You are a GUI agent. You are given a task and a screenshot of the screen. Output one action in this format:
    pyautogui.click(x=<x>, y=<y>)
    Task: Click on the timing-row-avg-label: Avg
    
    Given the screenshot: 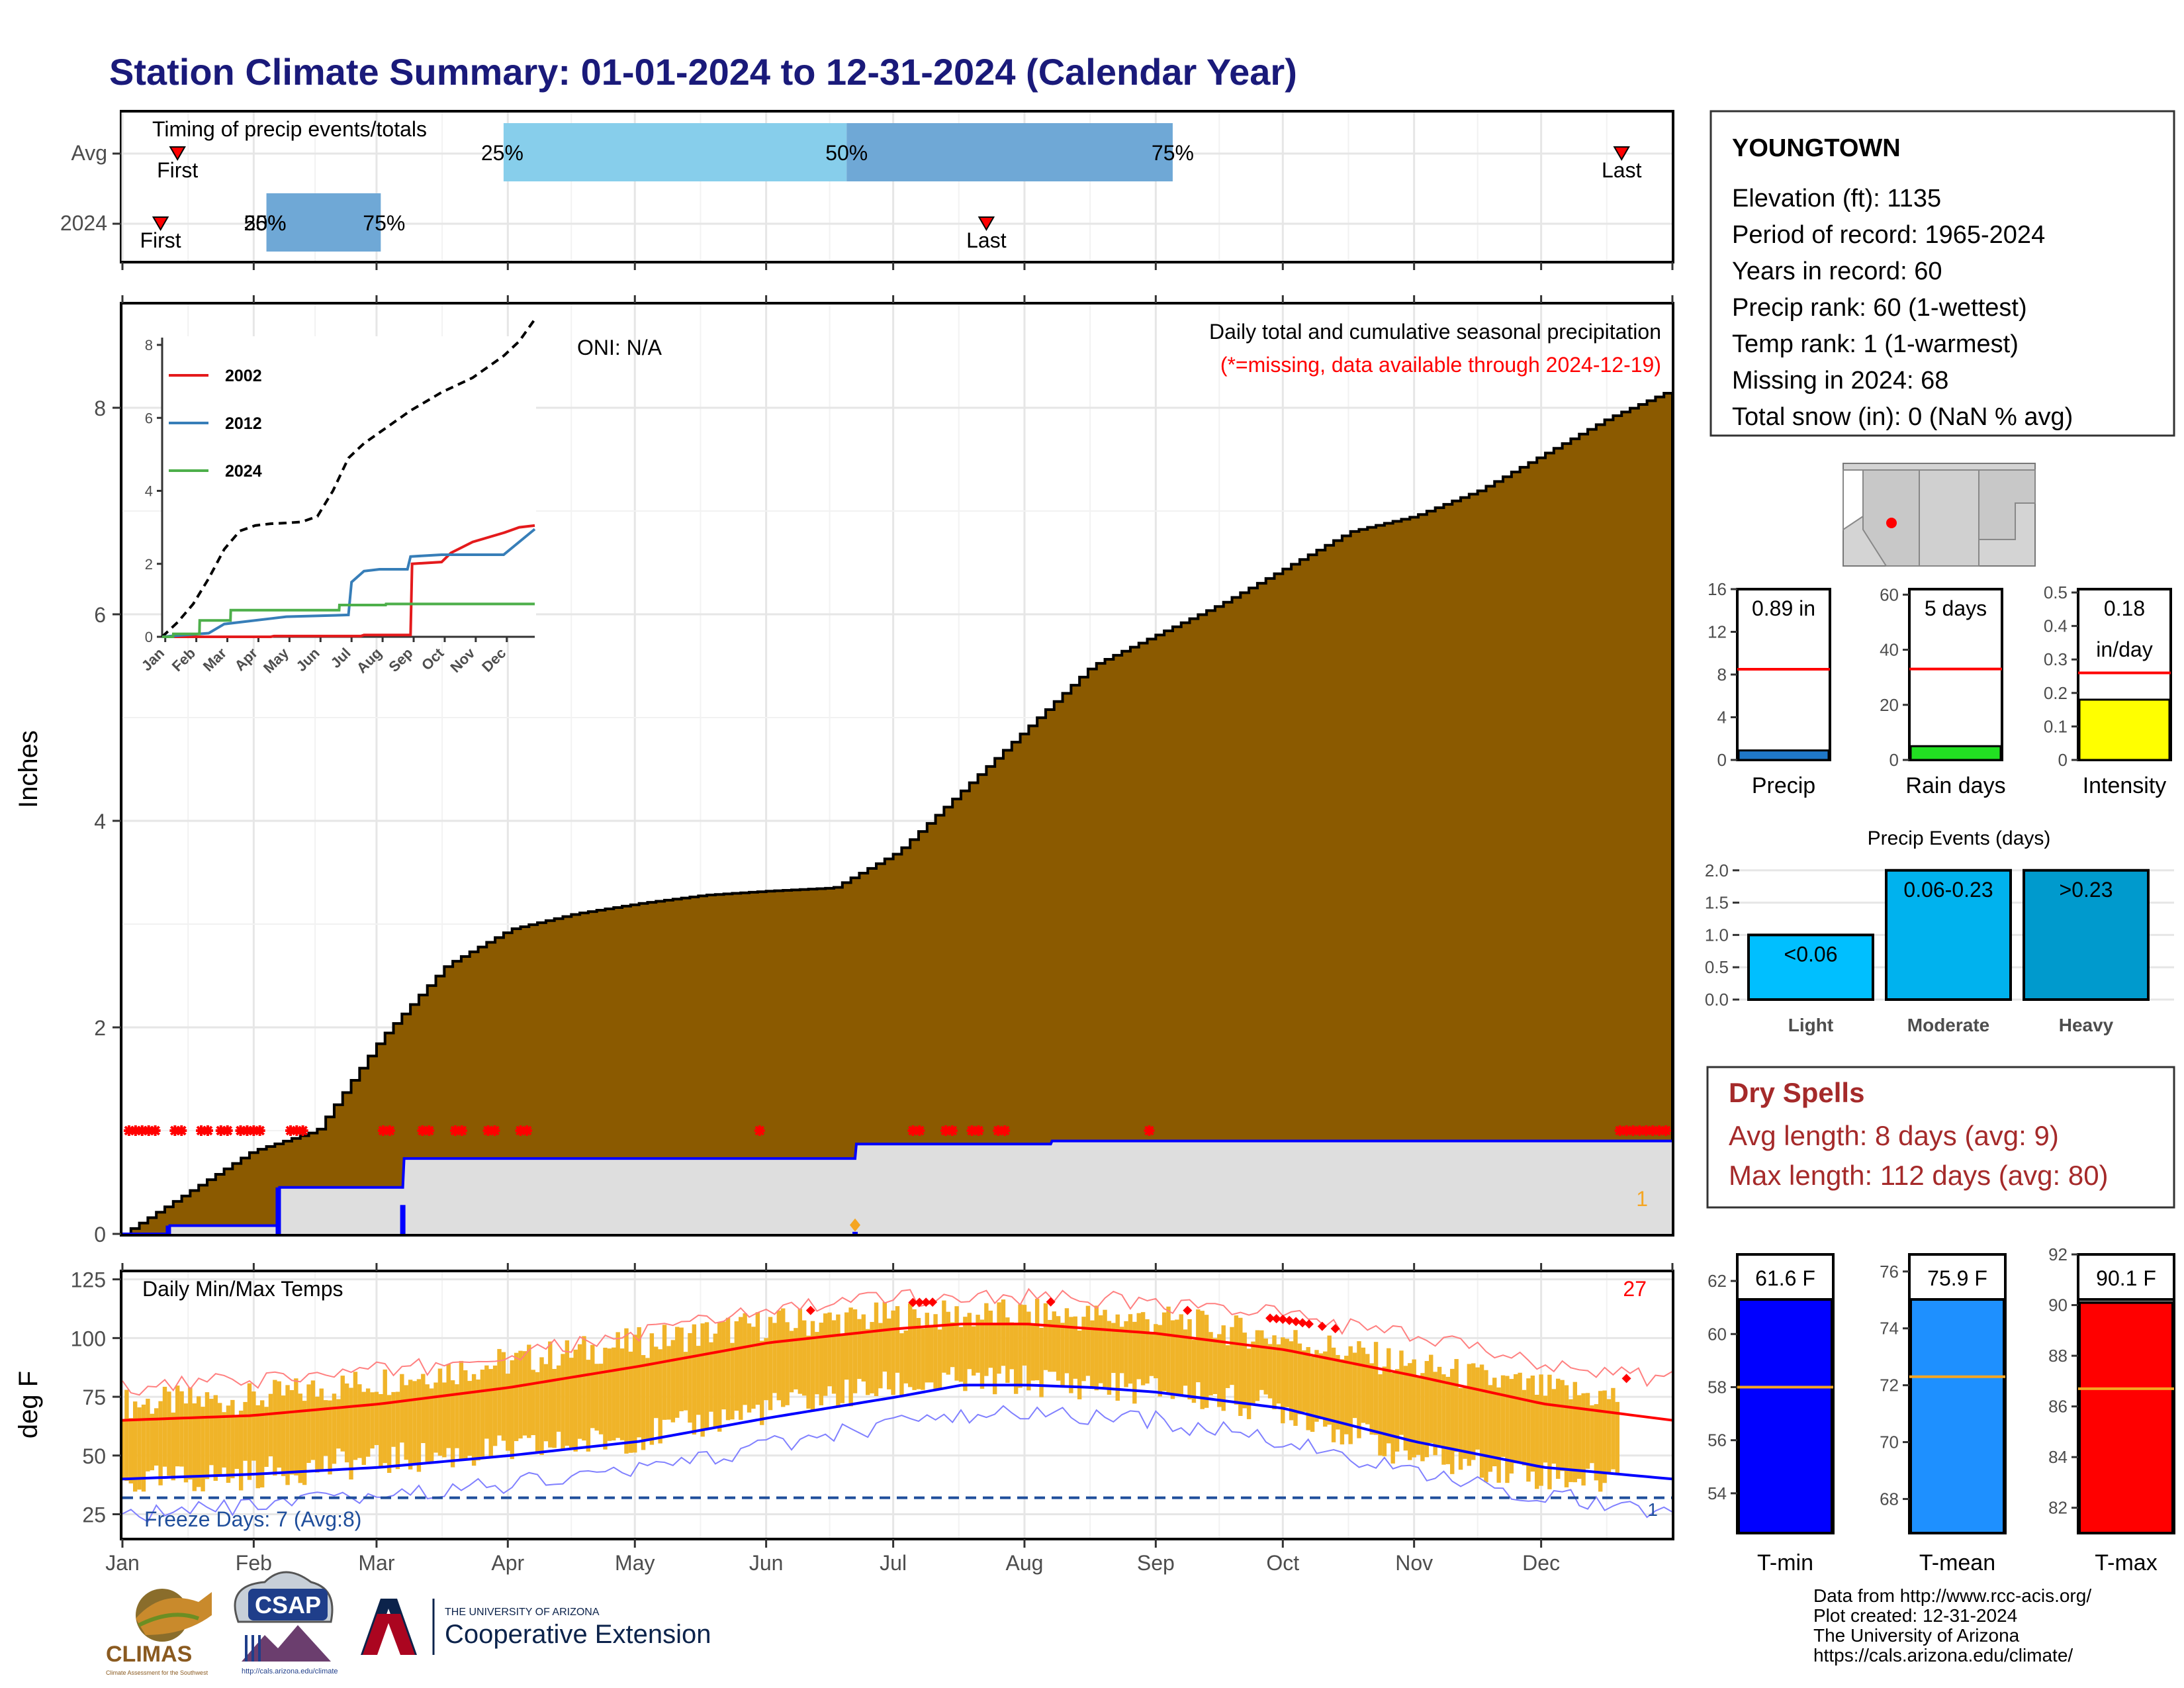 What is the action you would take?
    pyautogui.click(x=89, y=153)
    